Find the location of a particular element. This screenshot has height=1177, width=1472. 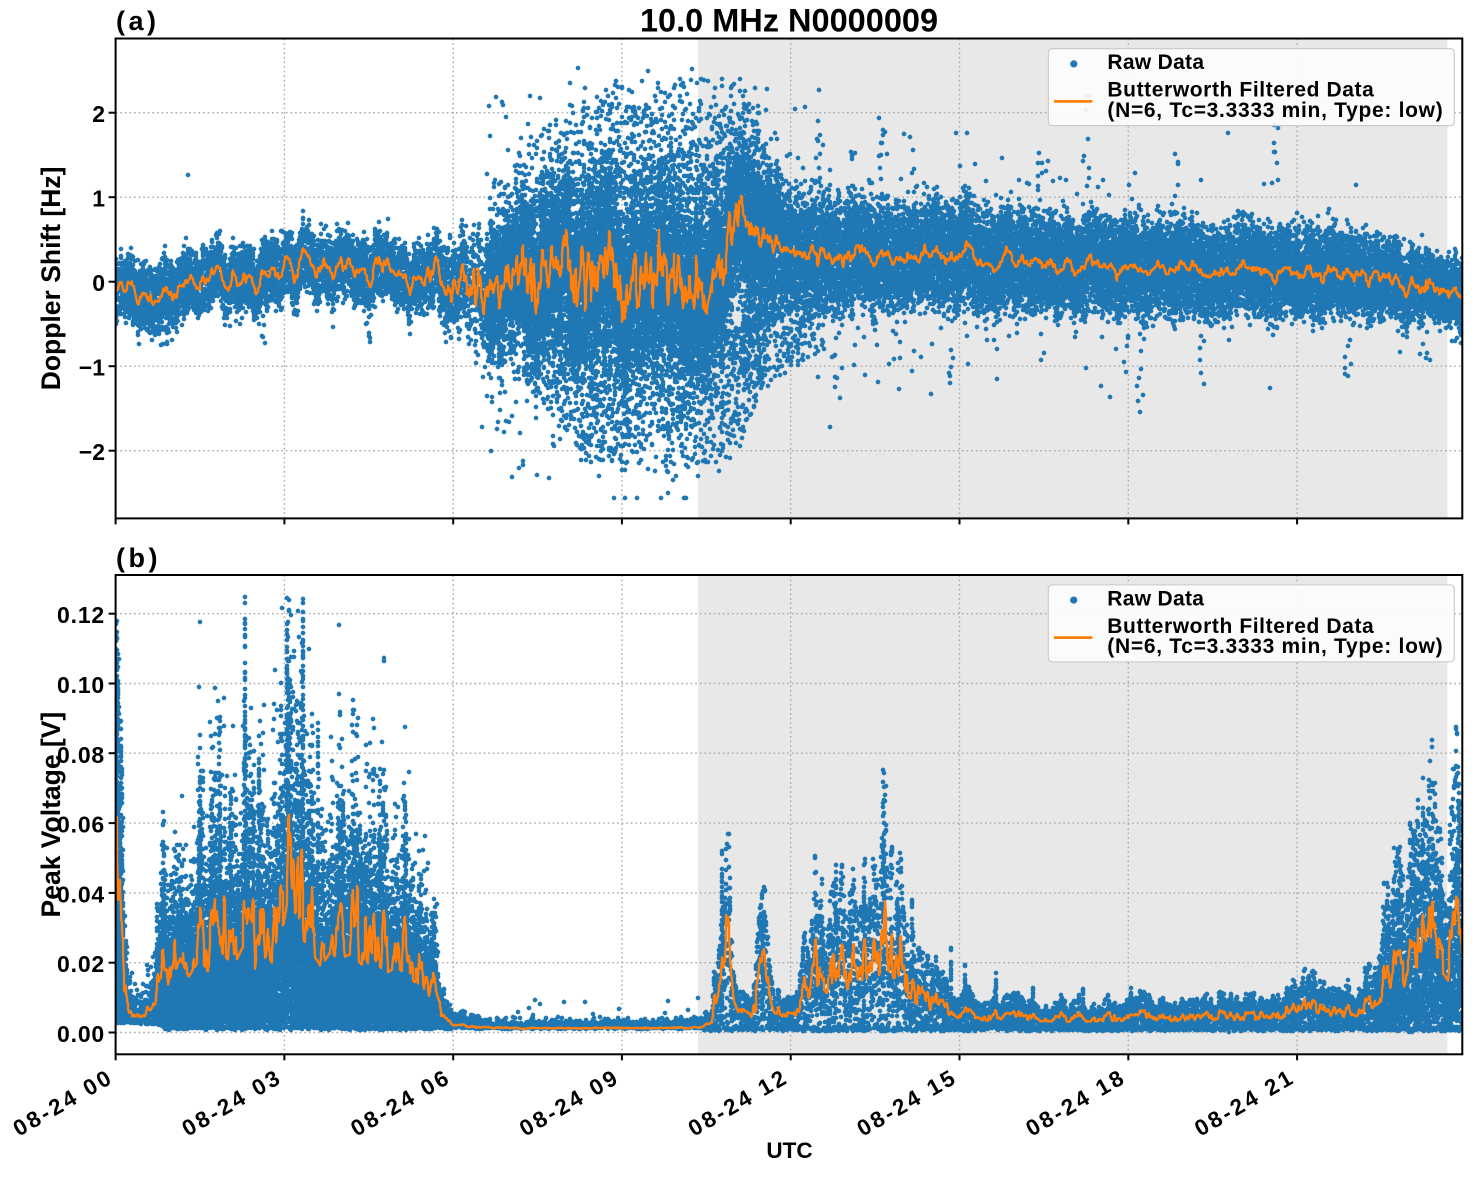

svg-text: 0 is located at coordinates (98, 283).